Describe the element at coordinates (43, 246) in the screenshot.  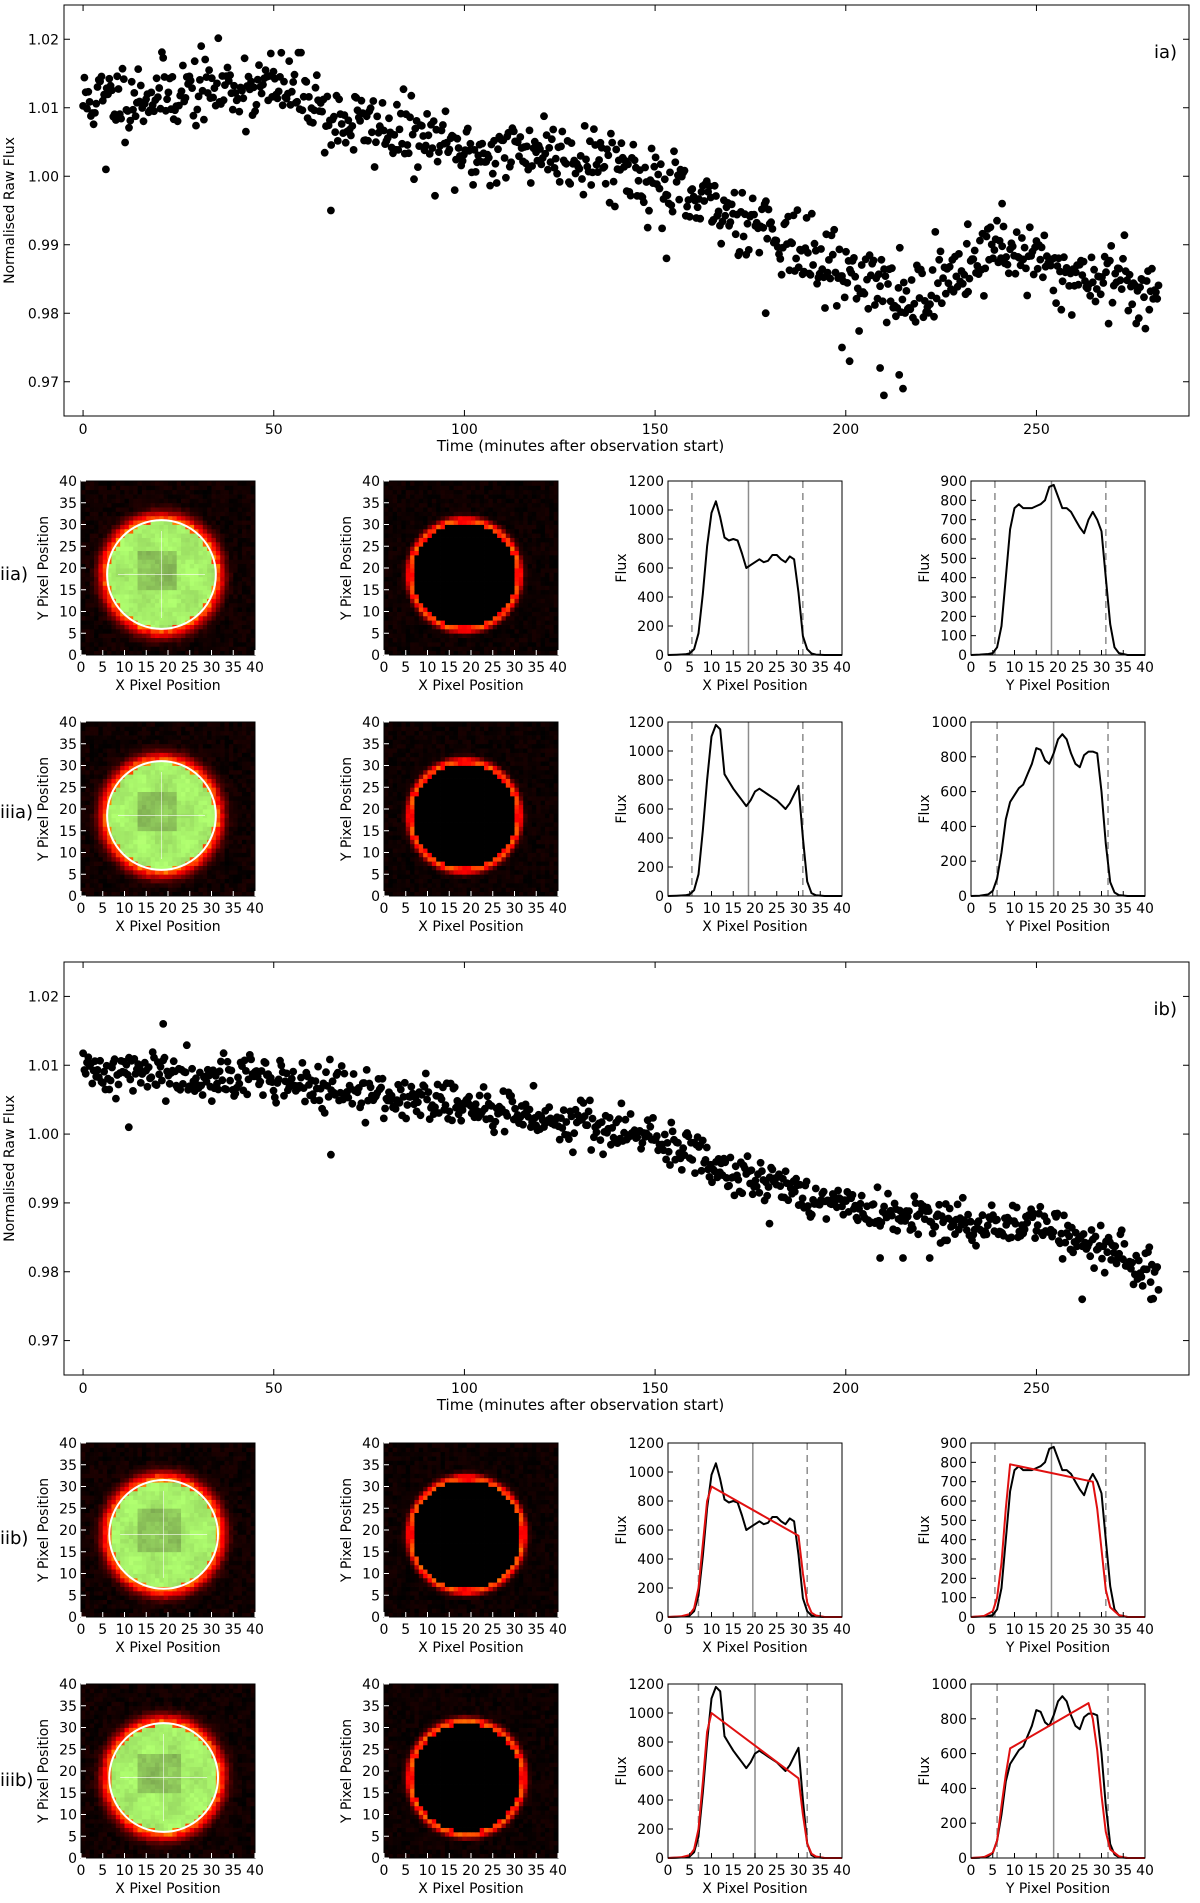
I see `y-tick-label: 0.99` at that location.